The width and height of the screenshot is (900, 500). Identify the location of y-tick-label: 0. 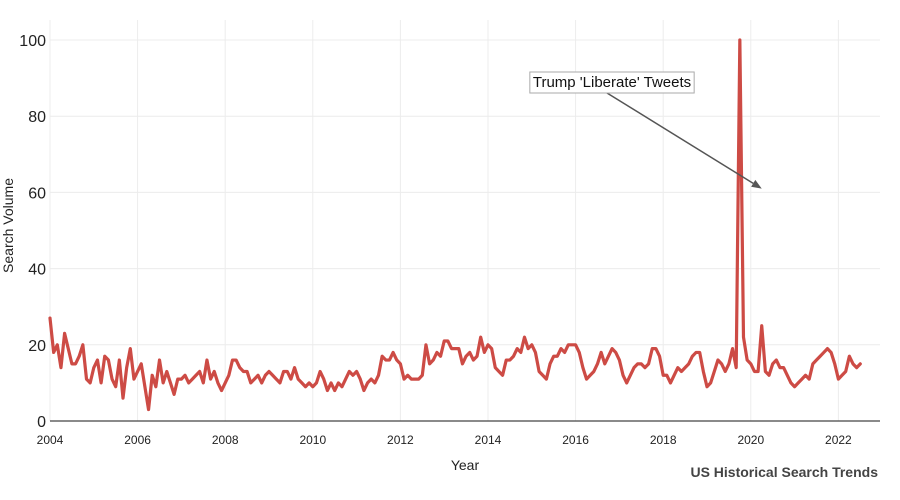
(41, 422).